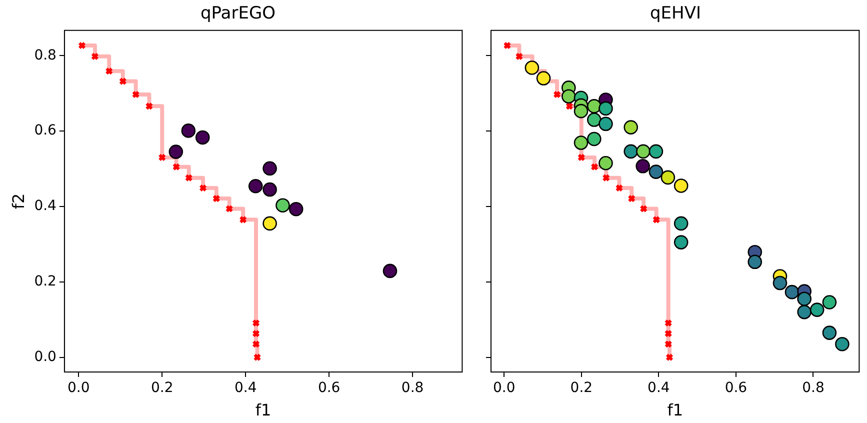  Describe the element at coordinates (45, 130) in the screenshot. I see `y-tick-label: 0.6` at that location.